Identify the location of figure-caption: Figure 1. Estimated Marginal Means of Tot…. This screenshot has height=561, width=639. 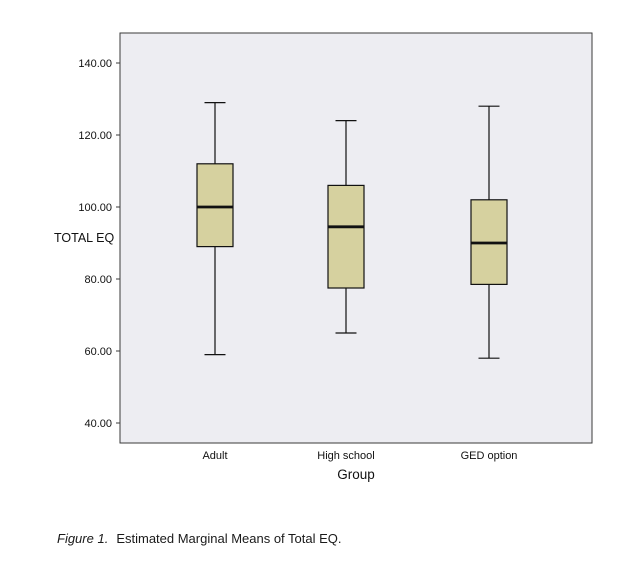
(199, 538).